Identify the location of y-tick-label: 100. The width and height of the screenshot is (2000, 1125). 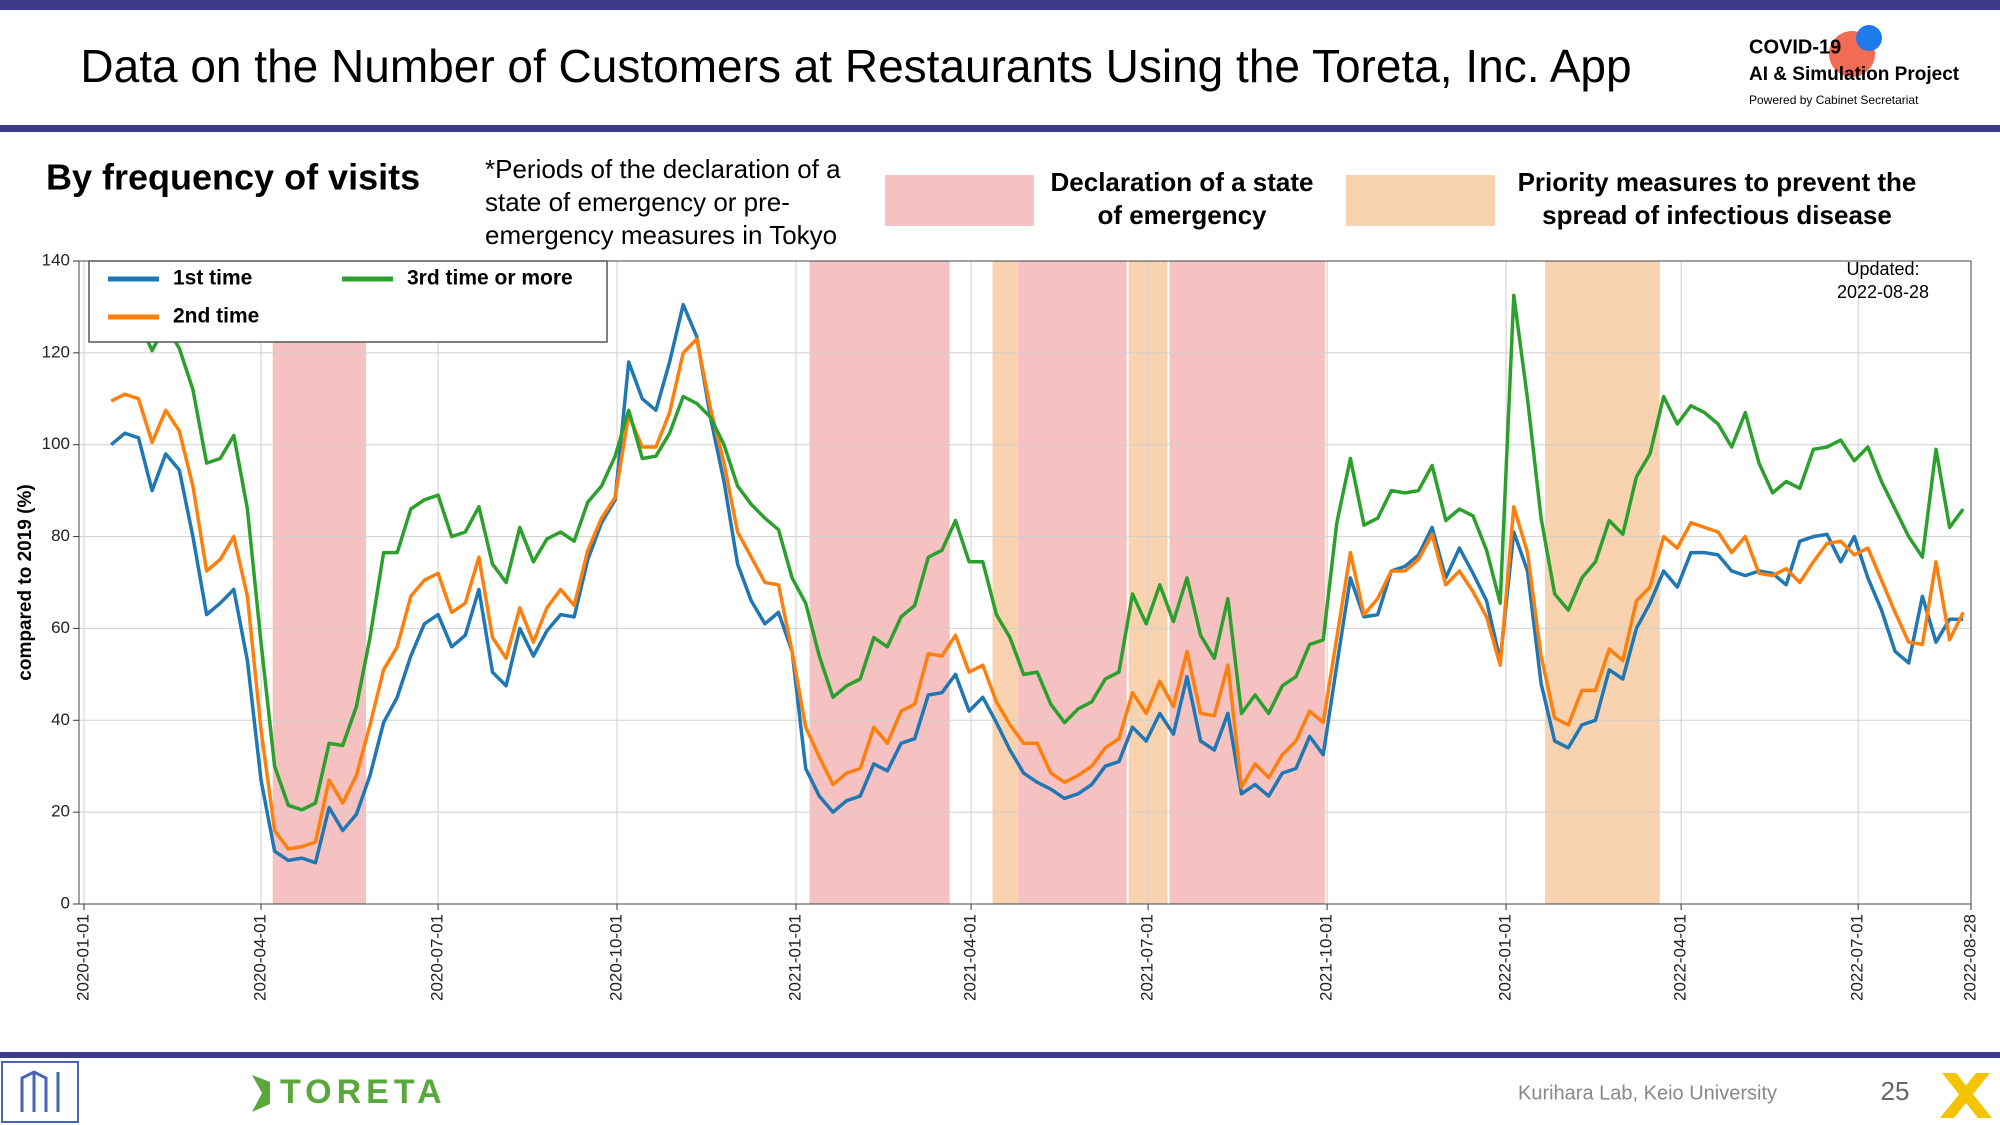
(56, 443).